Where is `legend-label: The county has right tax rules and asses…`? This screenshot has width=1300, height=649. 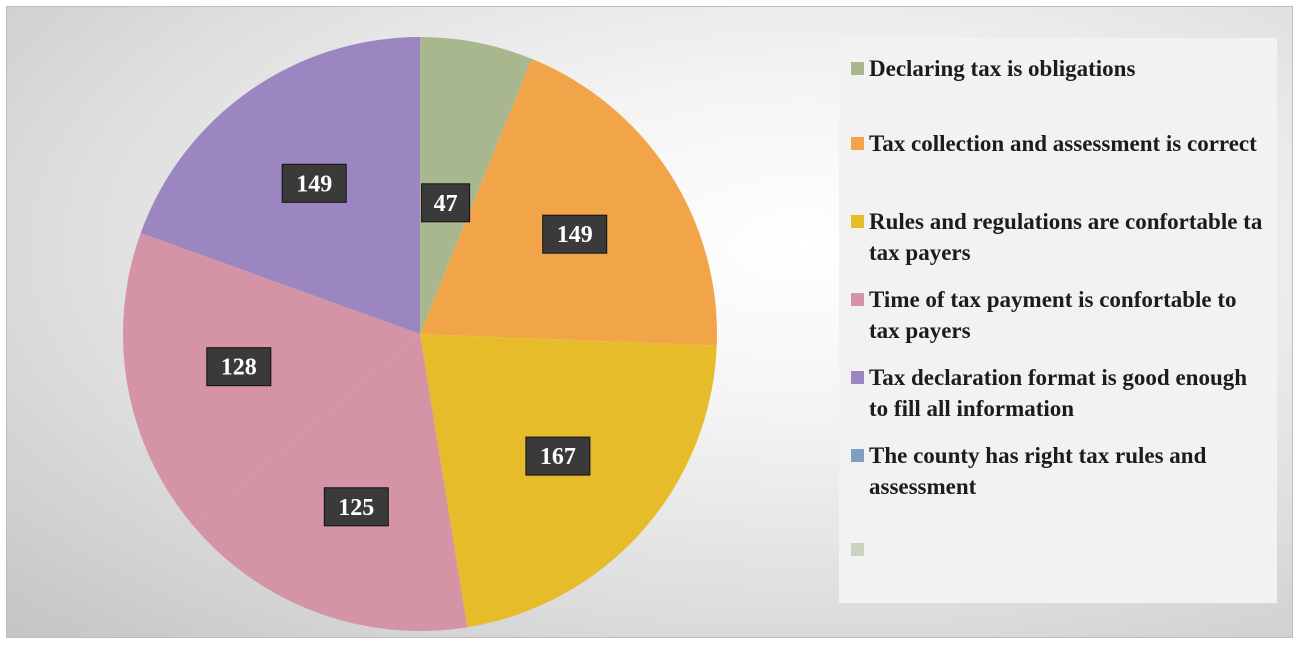
legend-label: The county has right tax rules and asses… is located at coordinates (1038, 471).